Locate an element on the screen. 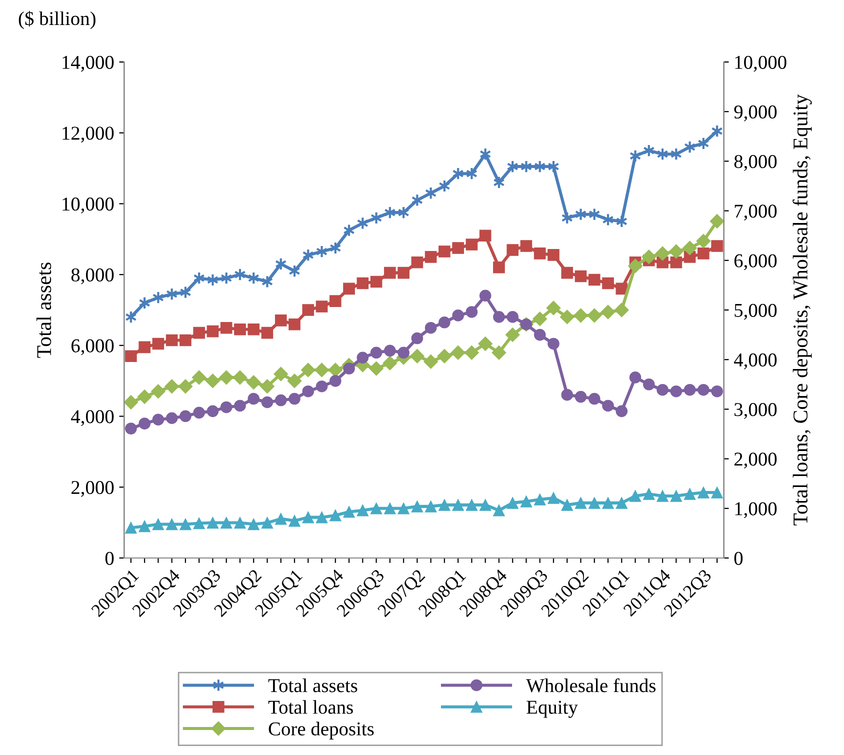 This screenshot has width=844, height=755. y2-tick-label: 2,000 is located at coordinates (755, 460).